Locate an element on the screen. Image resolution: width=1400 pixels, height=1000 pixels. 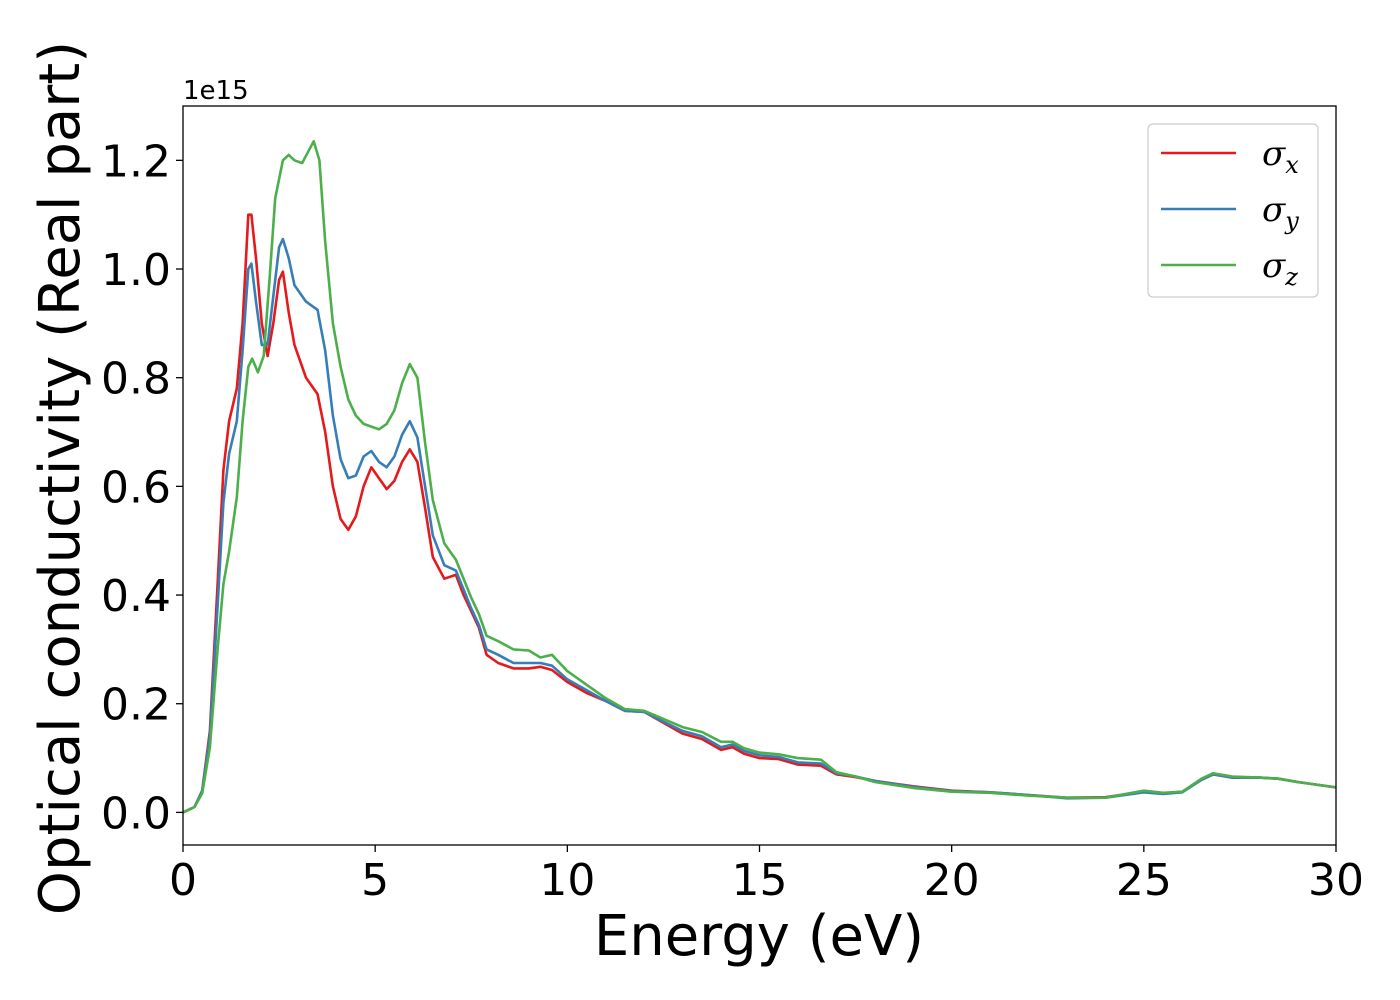
y-axis-title: Optical conductivity (Real part) is located at coordinates (60, 478).